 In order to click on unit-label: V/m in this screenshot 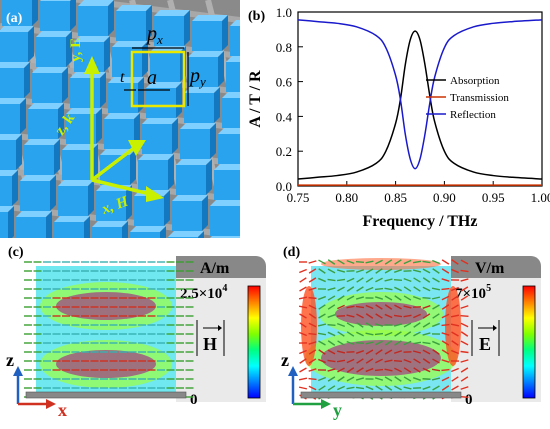, I will do `click(490, 268)`.